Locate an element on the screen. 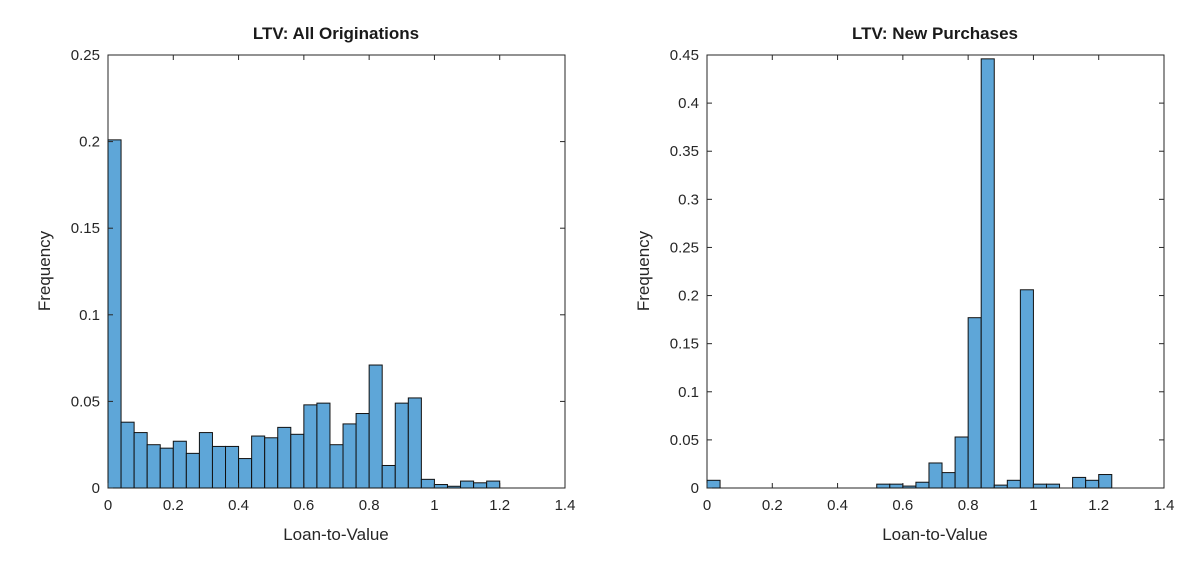  y-tick-label: 0.4 is located at coordinates (688, 103).